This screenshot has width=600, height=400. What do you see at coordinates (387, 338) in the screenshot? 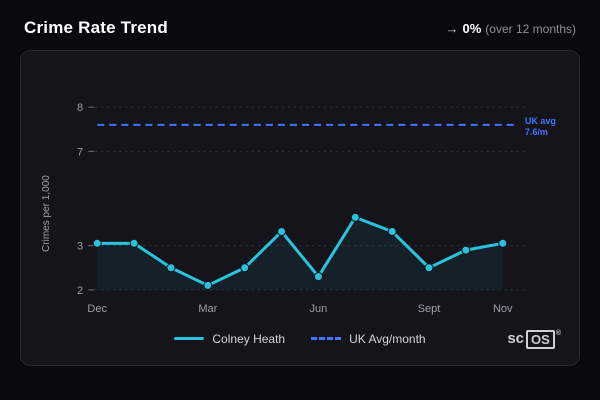
I see `legend-label: UK Avg/month` at bounding box center [387, 338].